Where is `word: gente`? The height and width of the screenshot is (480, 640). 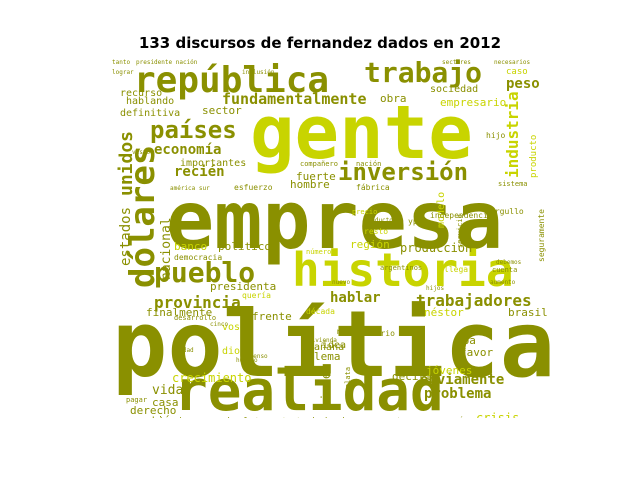
word: gente is located at coordinates (361, 133).